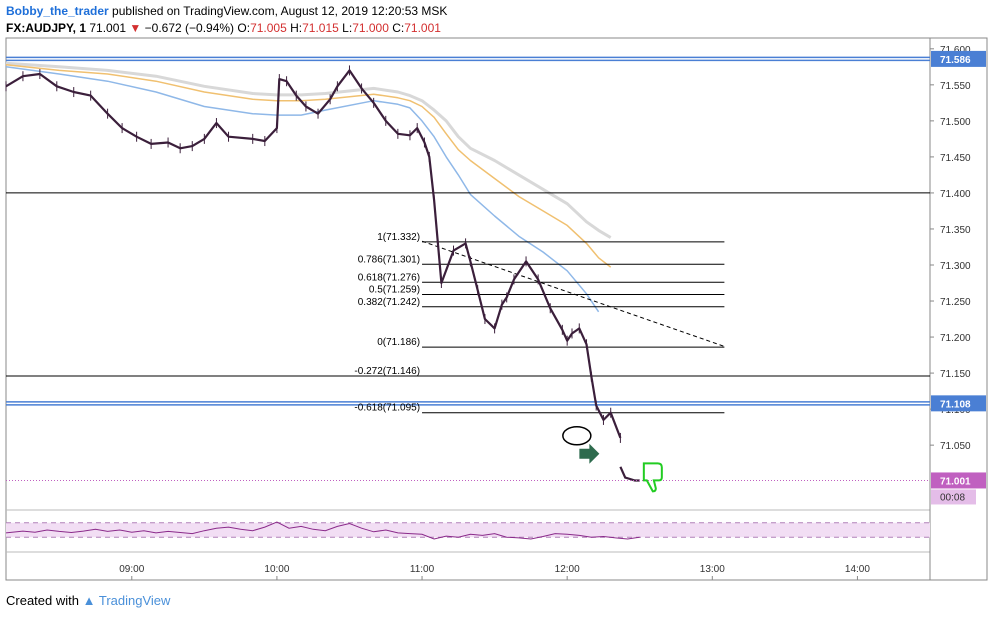 This screenshot has height=618, width=988. Describe the element at coordinates (955, 194) in the screenshot. I see `y-tick-label: 71.400` at that location.